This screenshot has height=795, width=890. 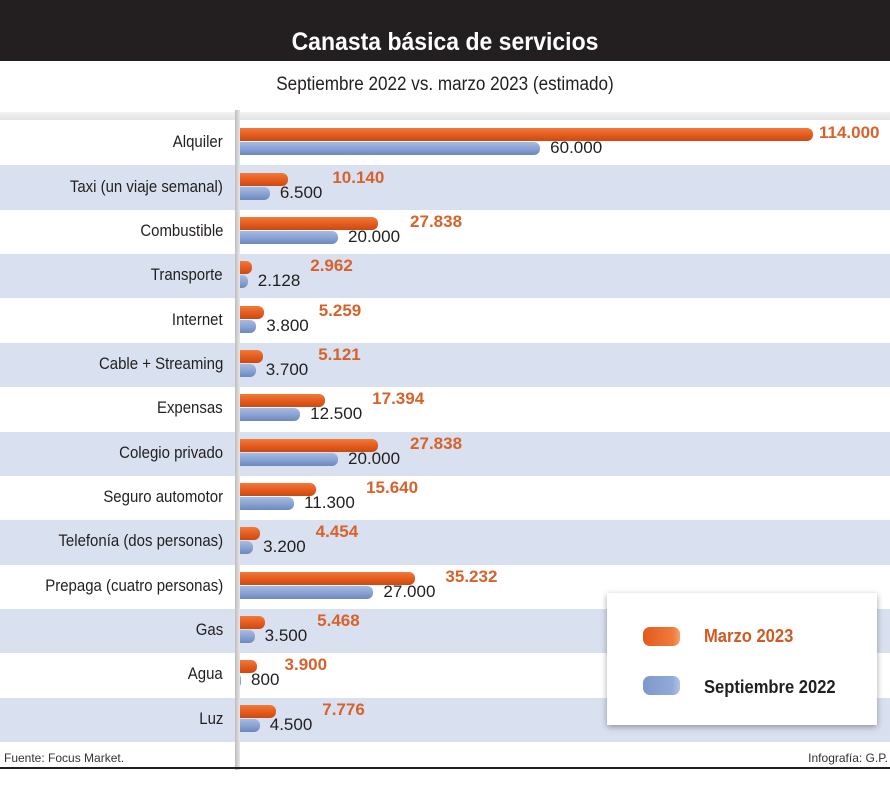 What do you see at coordinates (445, 276) in the screenshot?
I see `category-row-transporte: Transporte 2.128 2.962` at bounding box center [445, 276].